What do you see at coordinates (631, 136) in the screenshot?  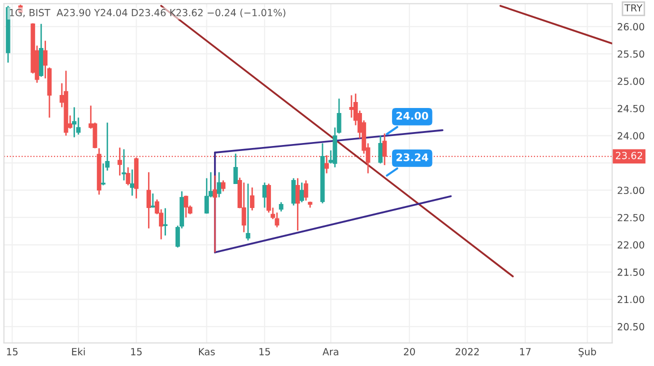 I see `y-tick-label: 24.00` at bounding box center [631, 136].